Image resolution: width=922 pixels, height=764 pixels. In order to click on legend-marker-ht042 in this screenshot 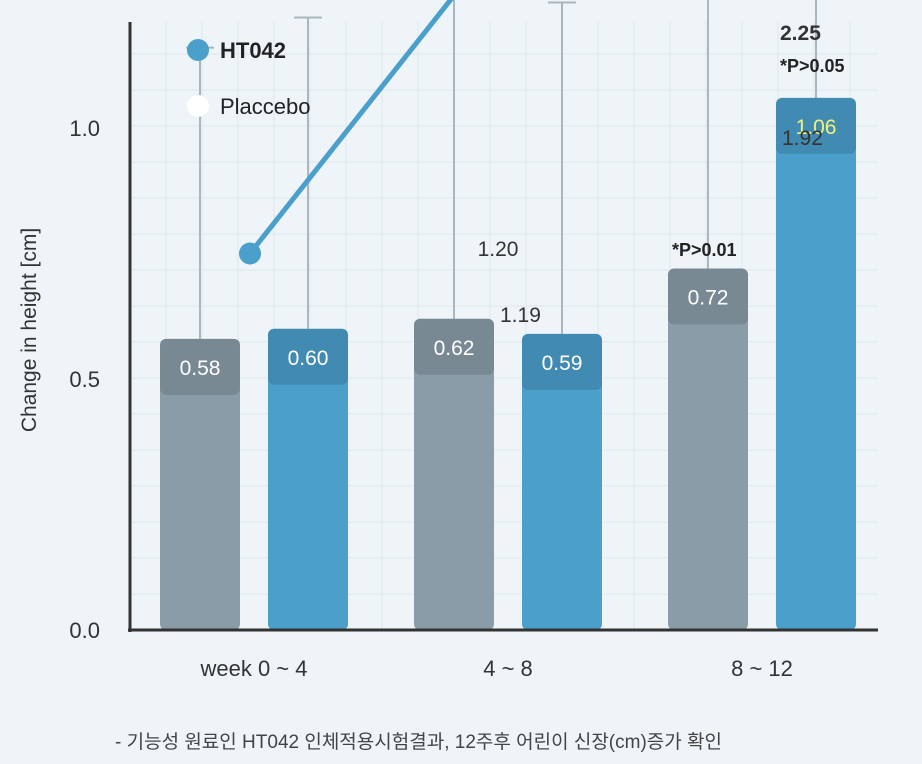, I will do `click(198, 50)`.